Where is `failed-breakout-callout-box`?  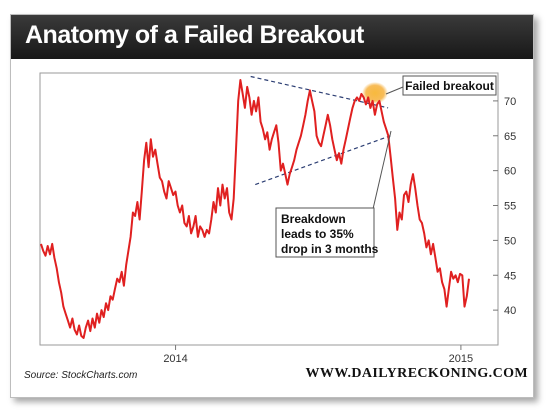
failed-breakout-callout-box is located at coordinates (449, 85).